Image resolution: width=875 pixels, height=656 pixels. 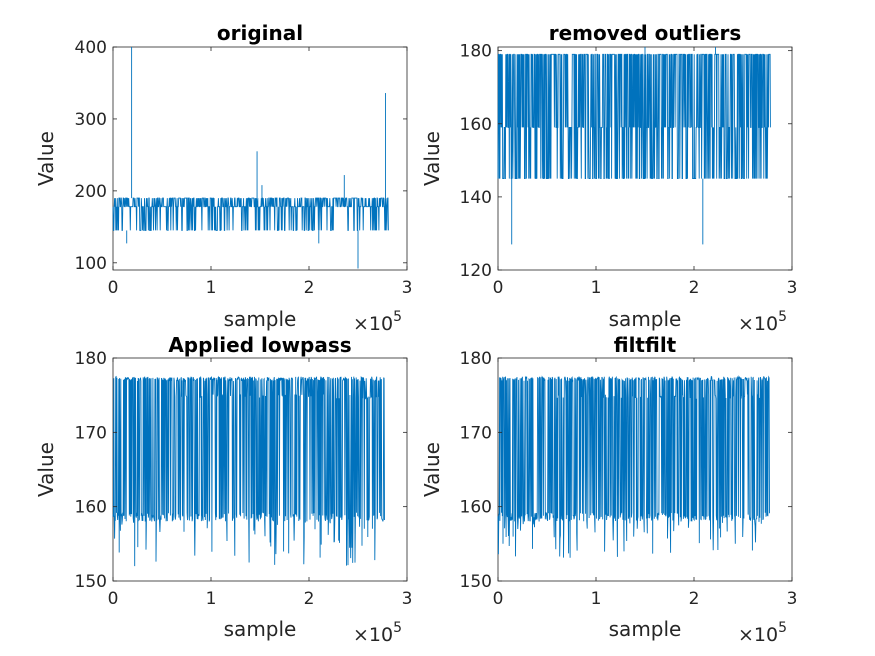 I want to click on axes-frame, so click(x=260, y=158).